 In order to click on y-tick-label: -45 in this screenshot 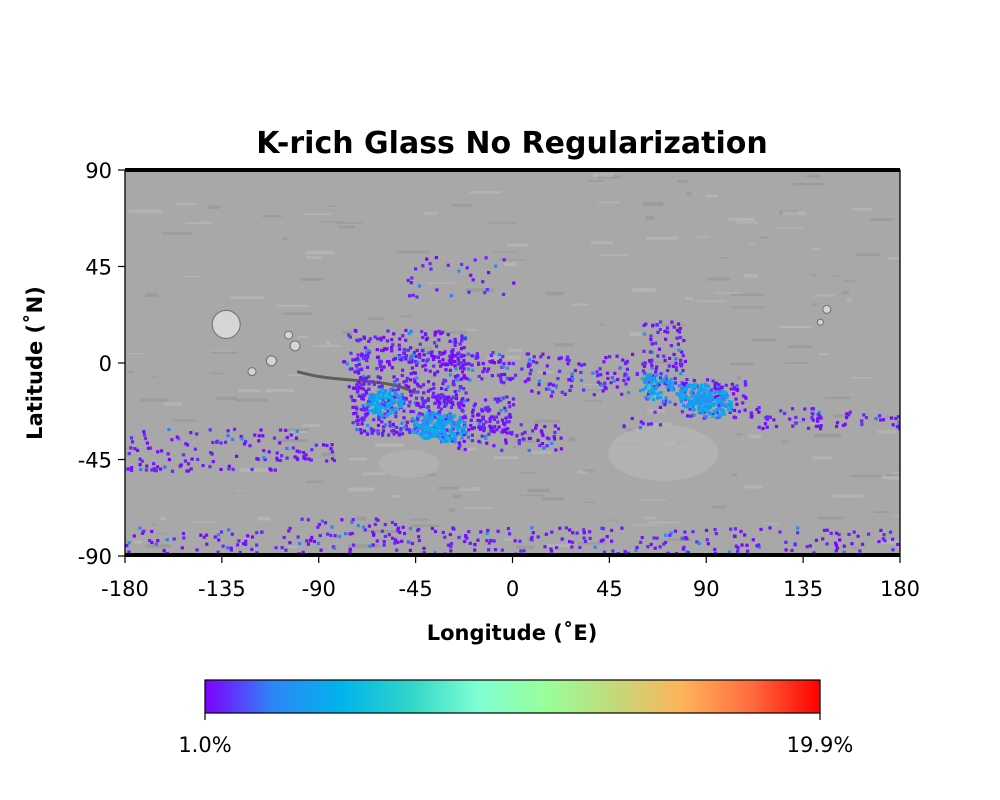, I will do `click(95, 461)`.